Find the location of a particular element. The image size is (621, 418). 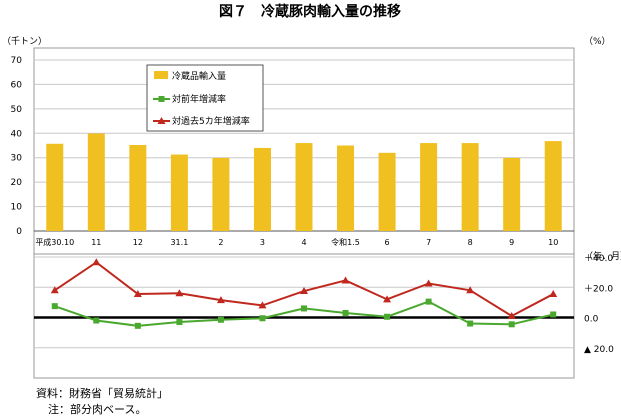

x-tick-label: 3 is located at coordinates (262, 242).